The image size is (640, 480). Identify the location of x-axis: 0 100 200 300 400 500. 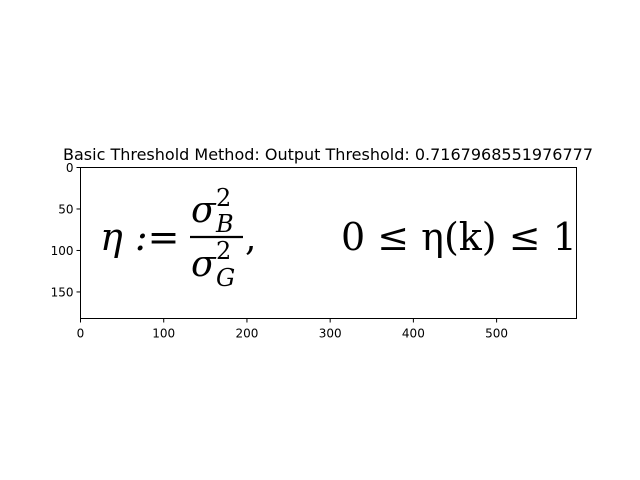
(292, 329).